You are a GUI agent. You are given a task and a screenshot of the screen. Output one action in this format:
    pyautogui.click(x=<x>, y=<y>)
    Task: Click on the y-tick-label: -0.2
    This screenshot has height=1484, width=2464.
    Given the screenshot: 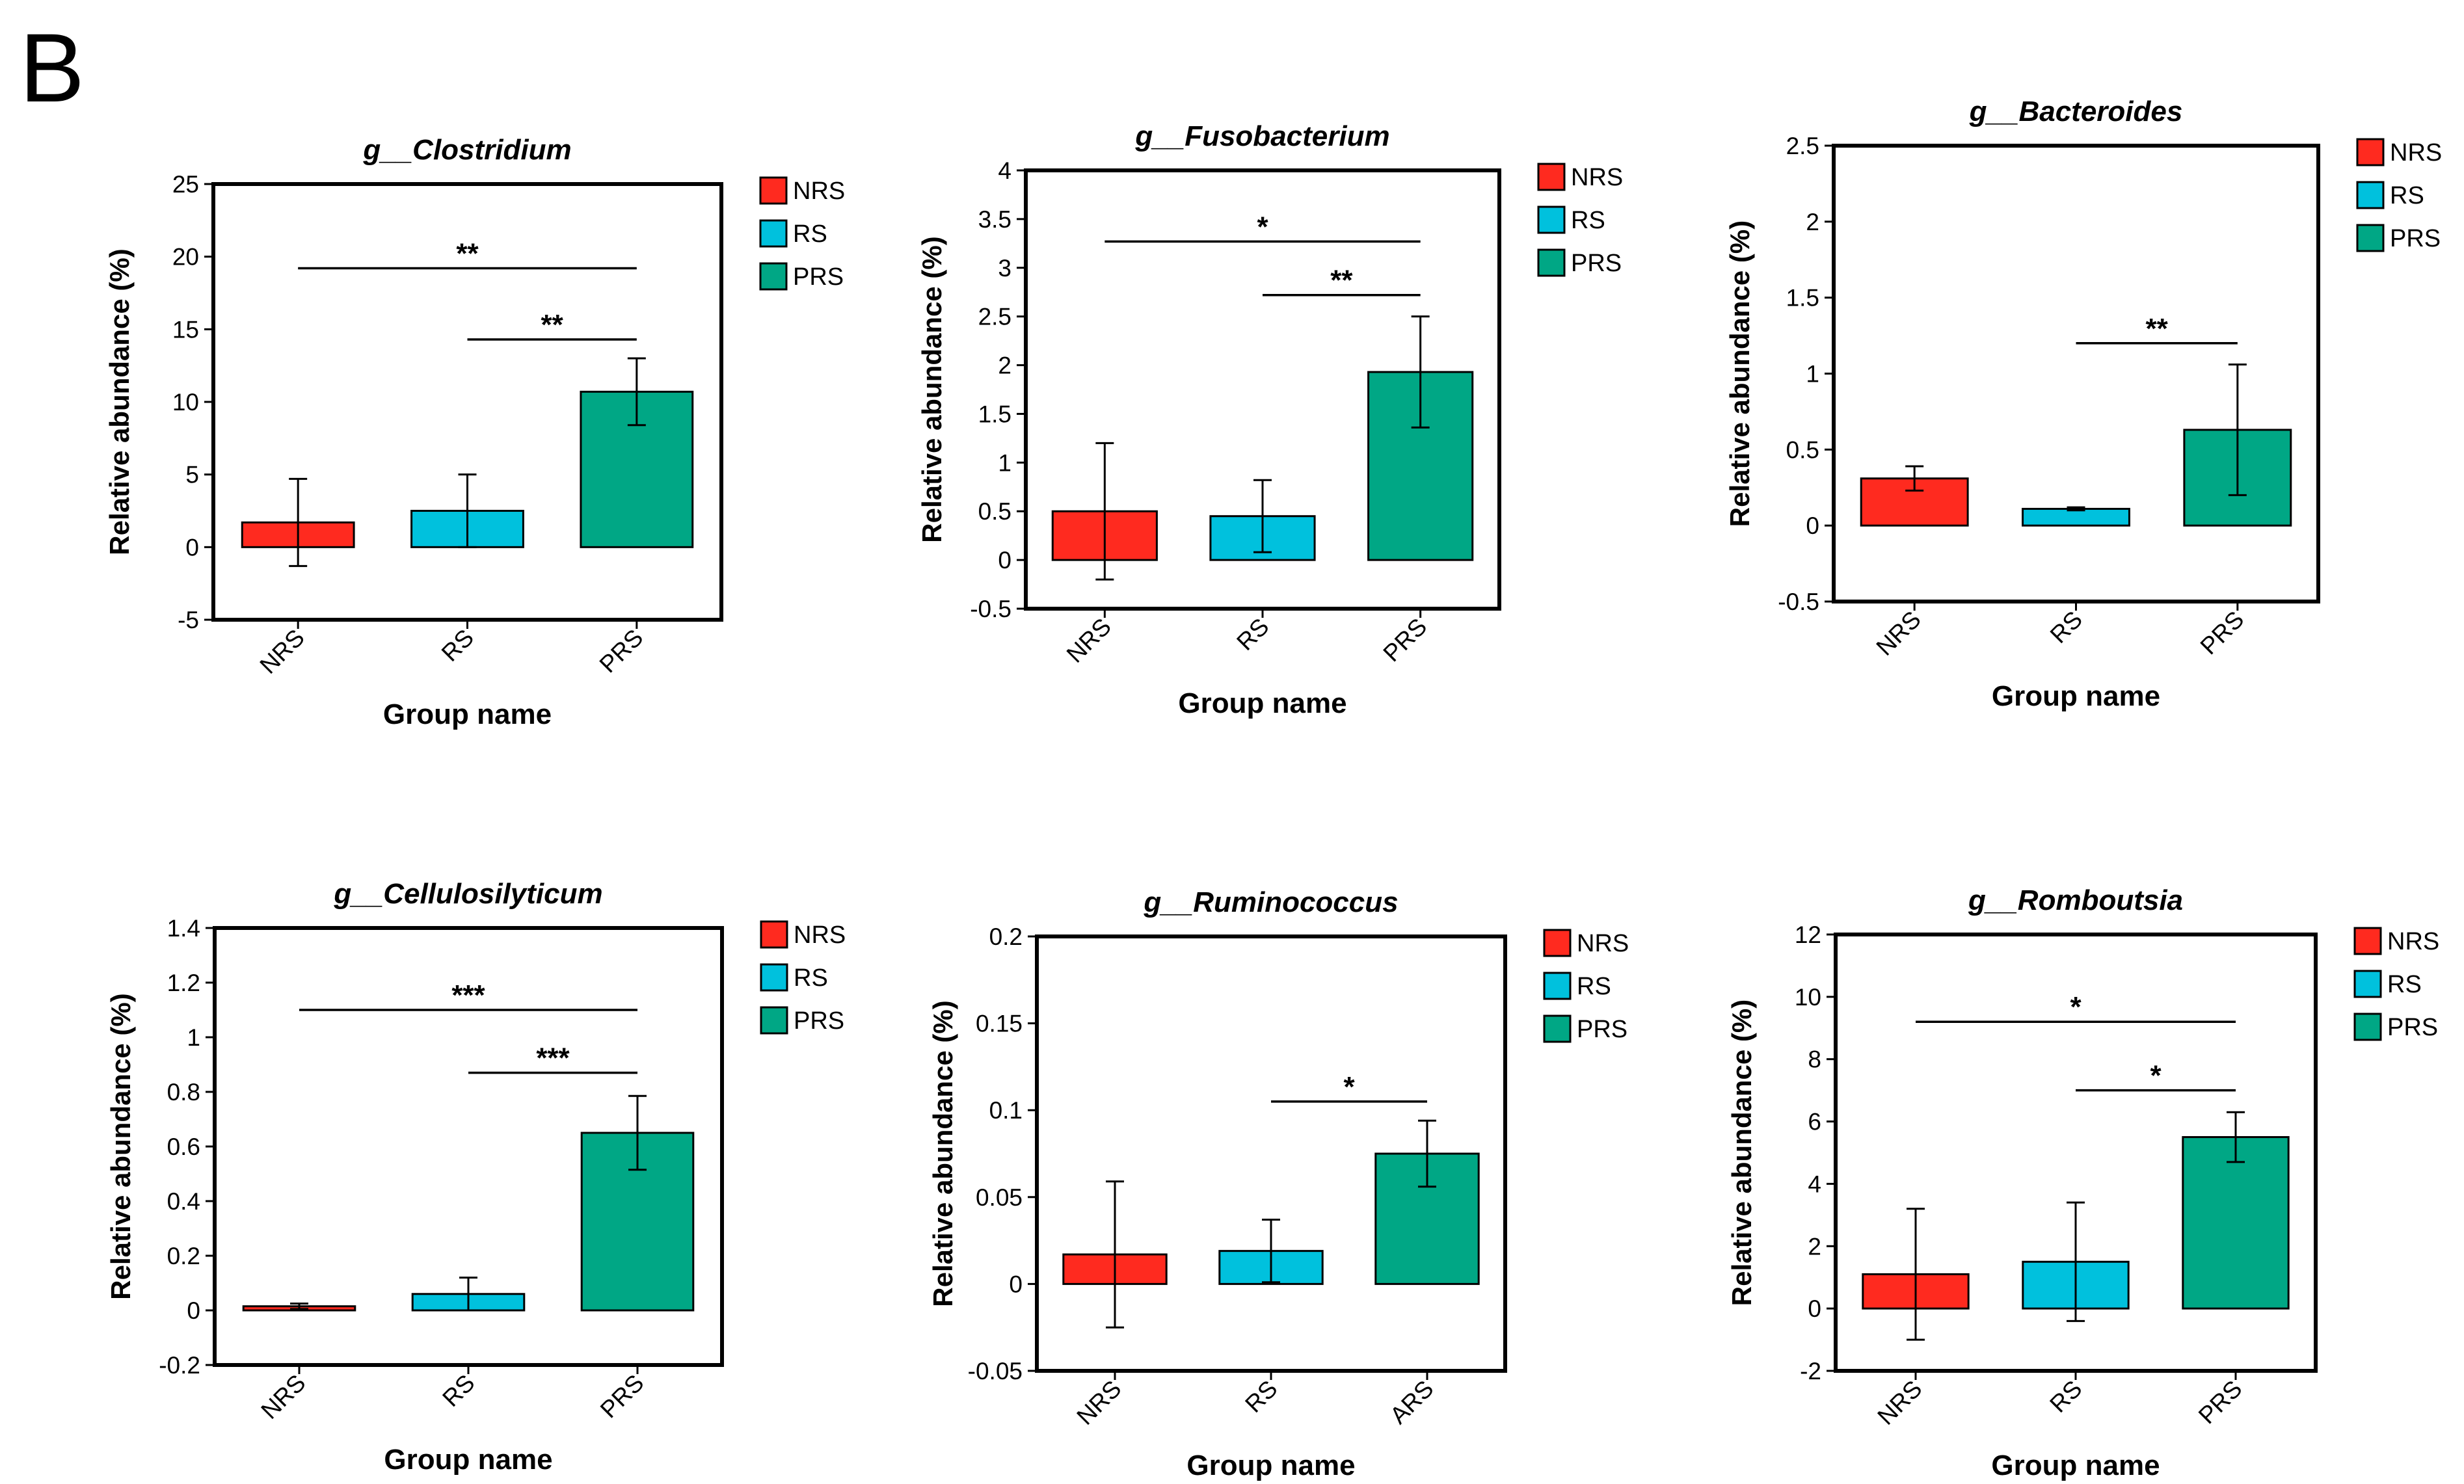 What is the action you would take?
    pyautogui.click(x=180, y=1366)
    